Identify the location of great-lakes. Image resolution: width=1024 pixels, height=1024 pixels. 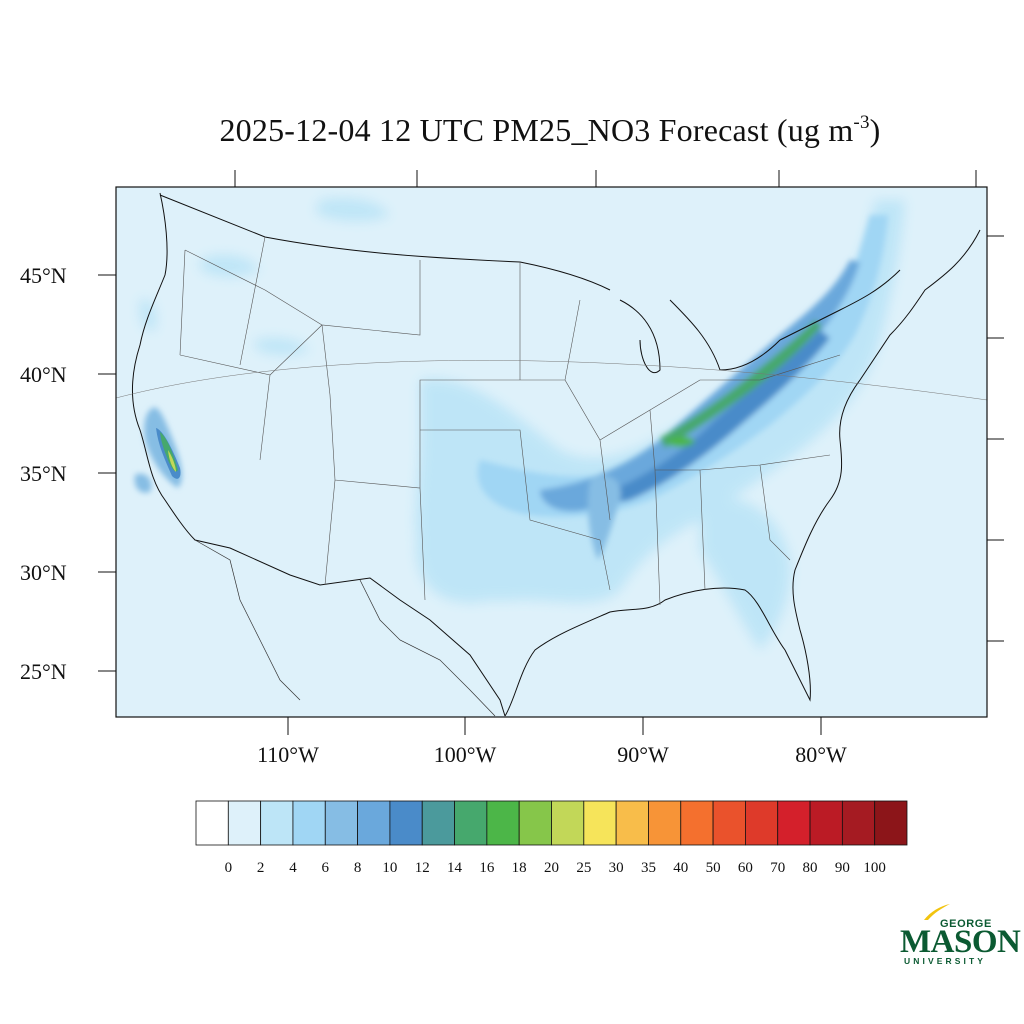
(760, 321).